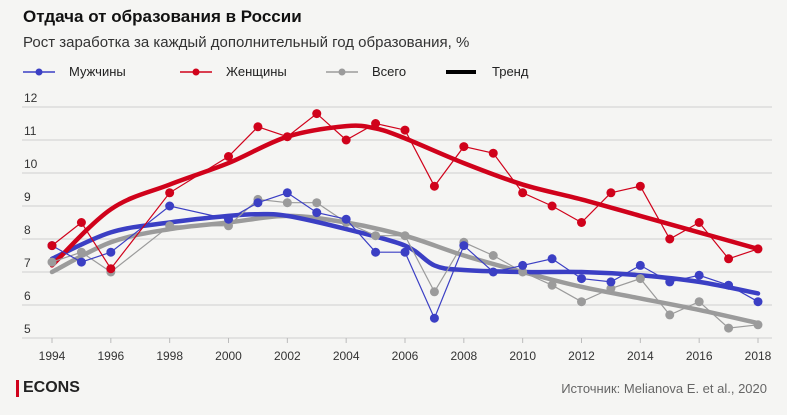 This screenshot has height=415, width=787. What do you see at coordinates (110, 356) in the screenshot?
I see `x-tick-label: 1996` at bounding box center [110, 356].